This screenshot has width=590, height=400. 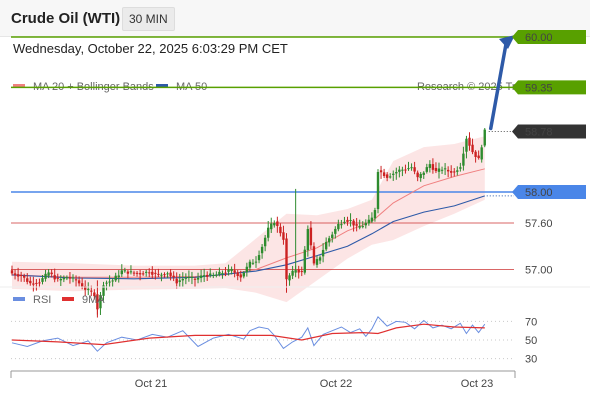 I want to click on instrument-title: Crude Oil (WTI), so click(x=66, y=18).